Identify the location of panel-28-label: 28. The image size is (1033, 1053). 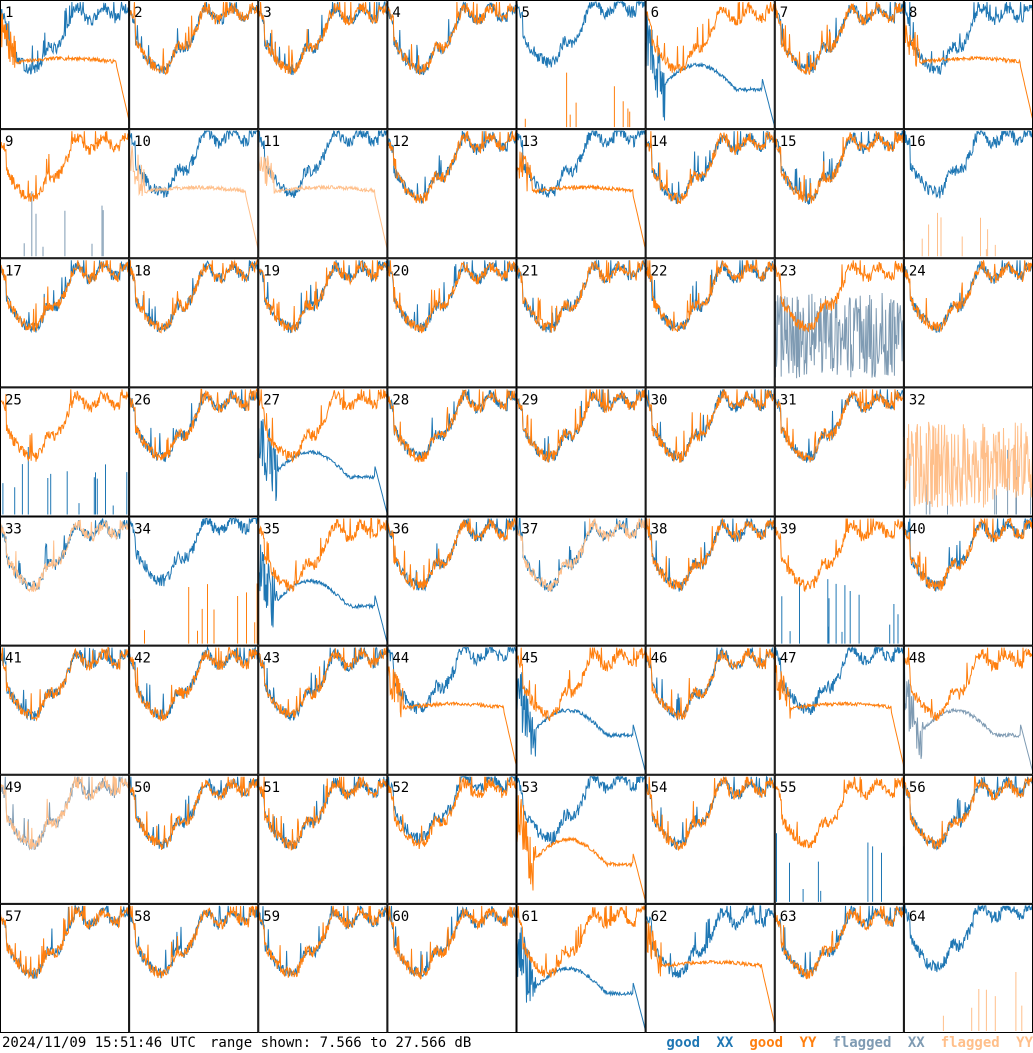
(400, 400).